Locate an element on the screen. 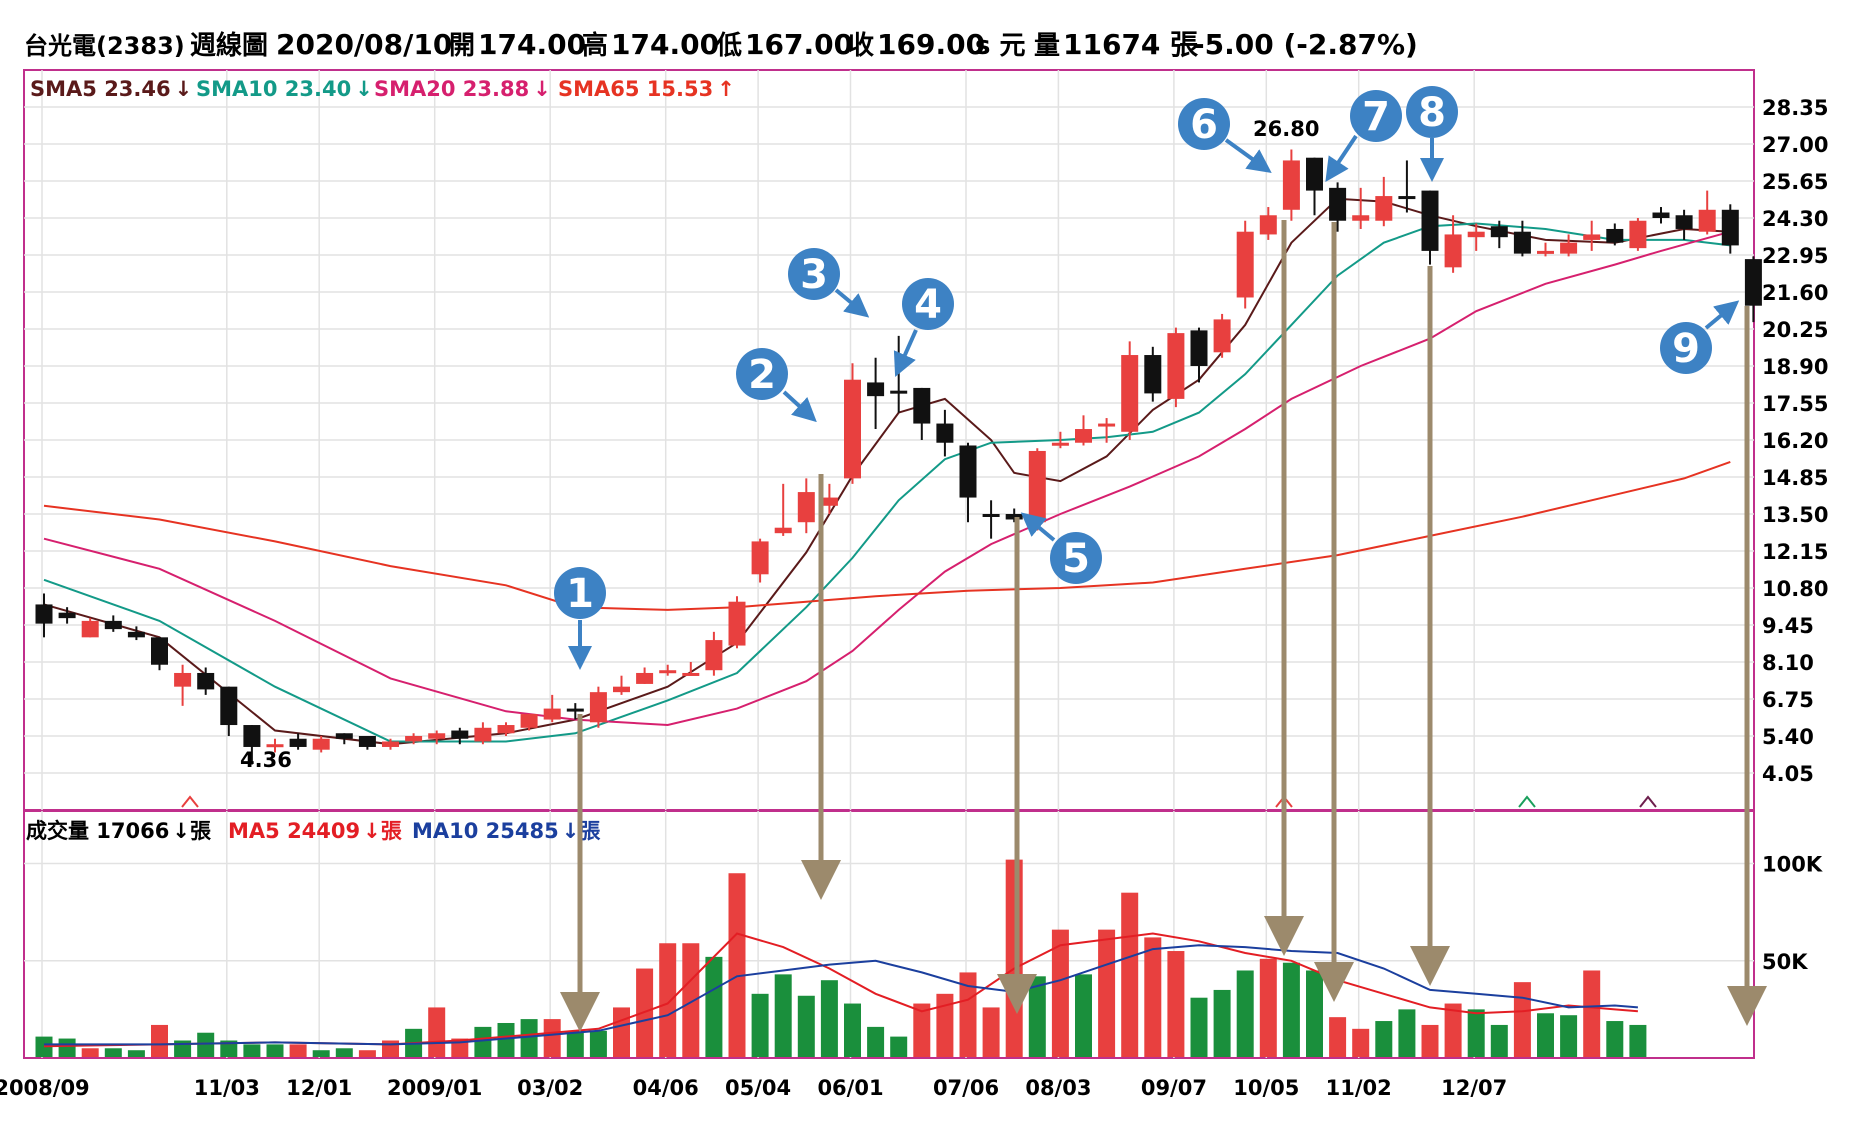 Image resolution: width=1852 pixels, height=1128 pixels. price-tick-label: 28.35 is located at coordinates (1795, 108).